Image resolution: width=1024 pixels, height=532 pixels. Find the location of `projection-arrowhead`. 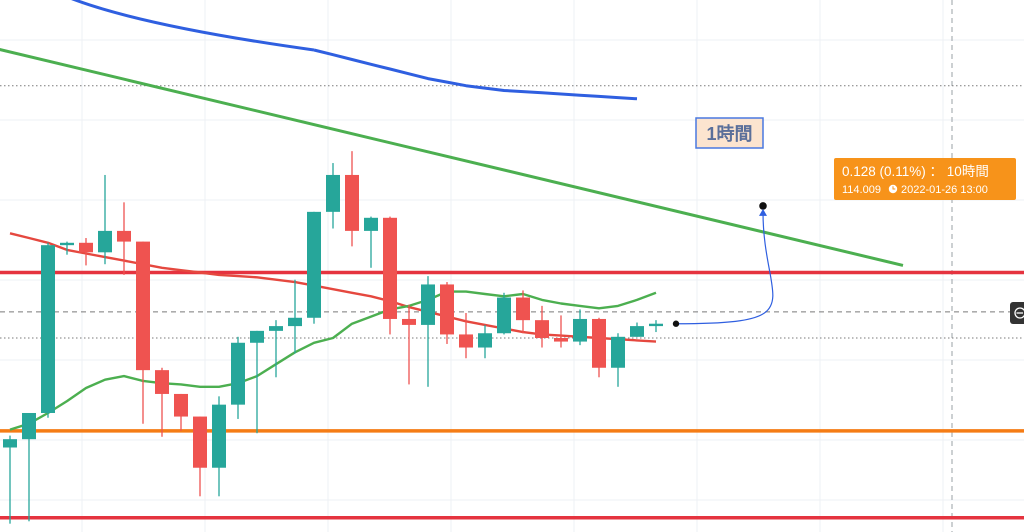

projection-arrowhead is located at coordinates (763, 212).